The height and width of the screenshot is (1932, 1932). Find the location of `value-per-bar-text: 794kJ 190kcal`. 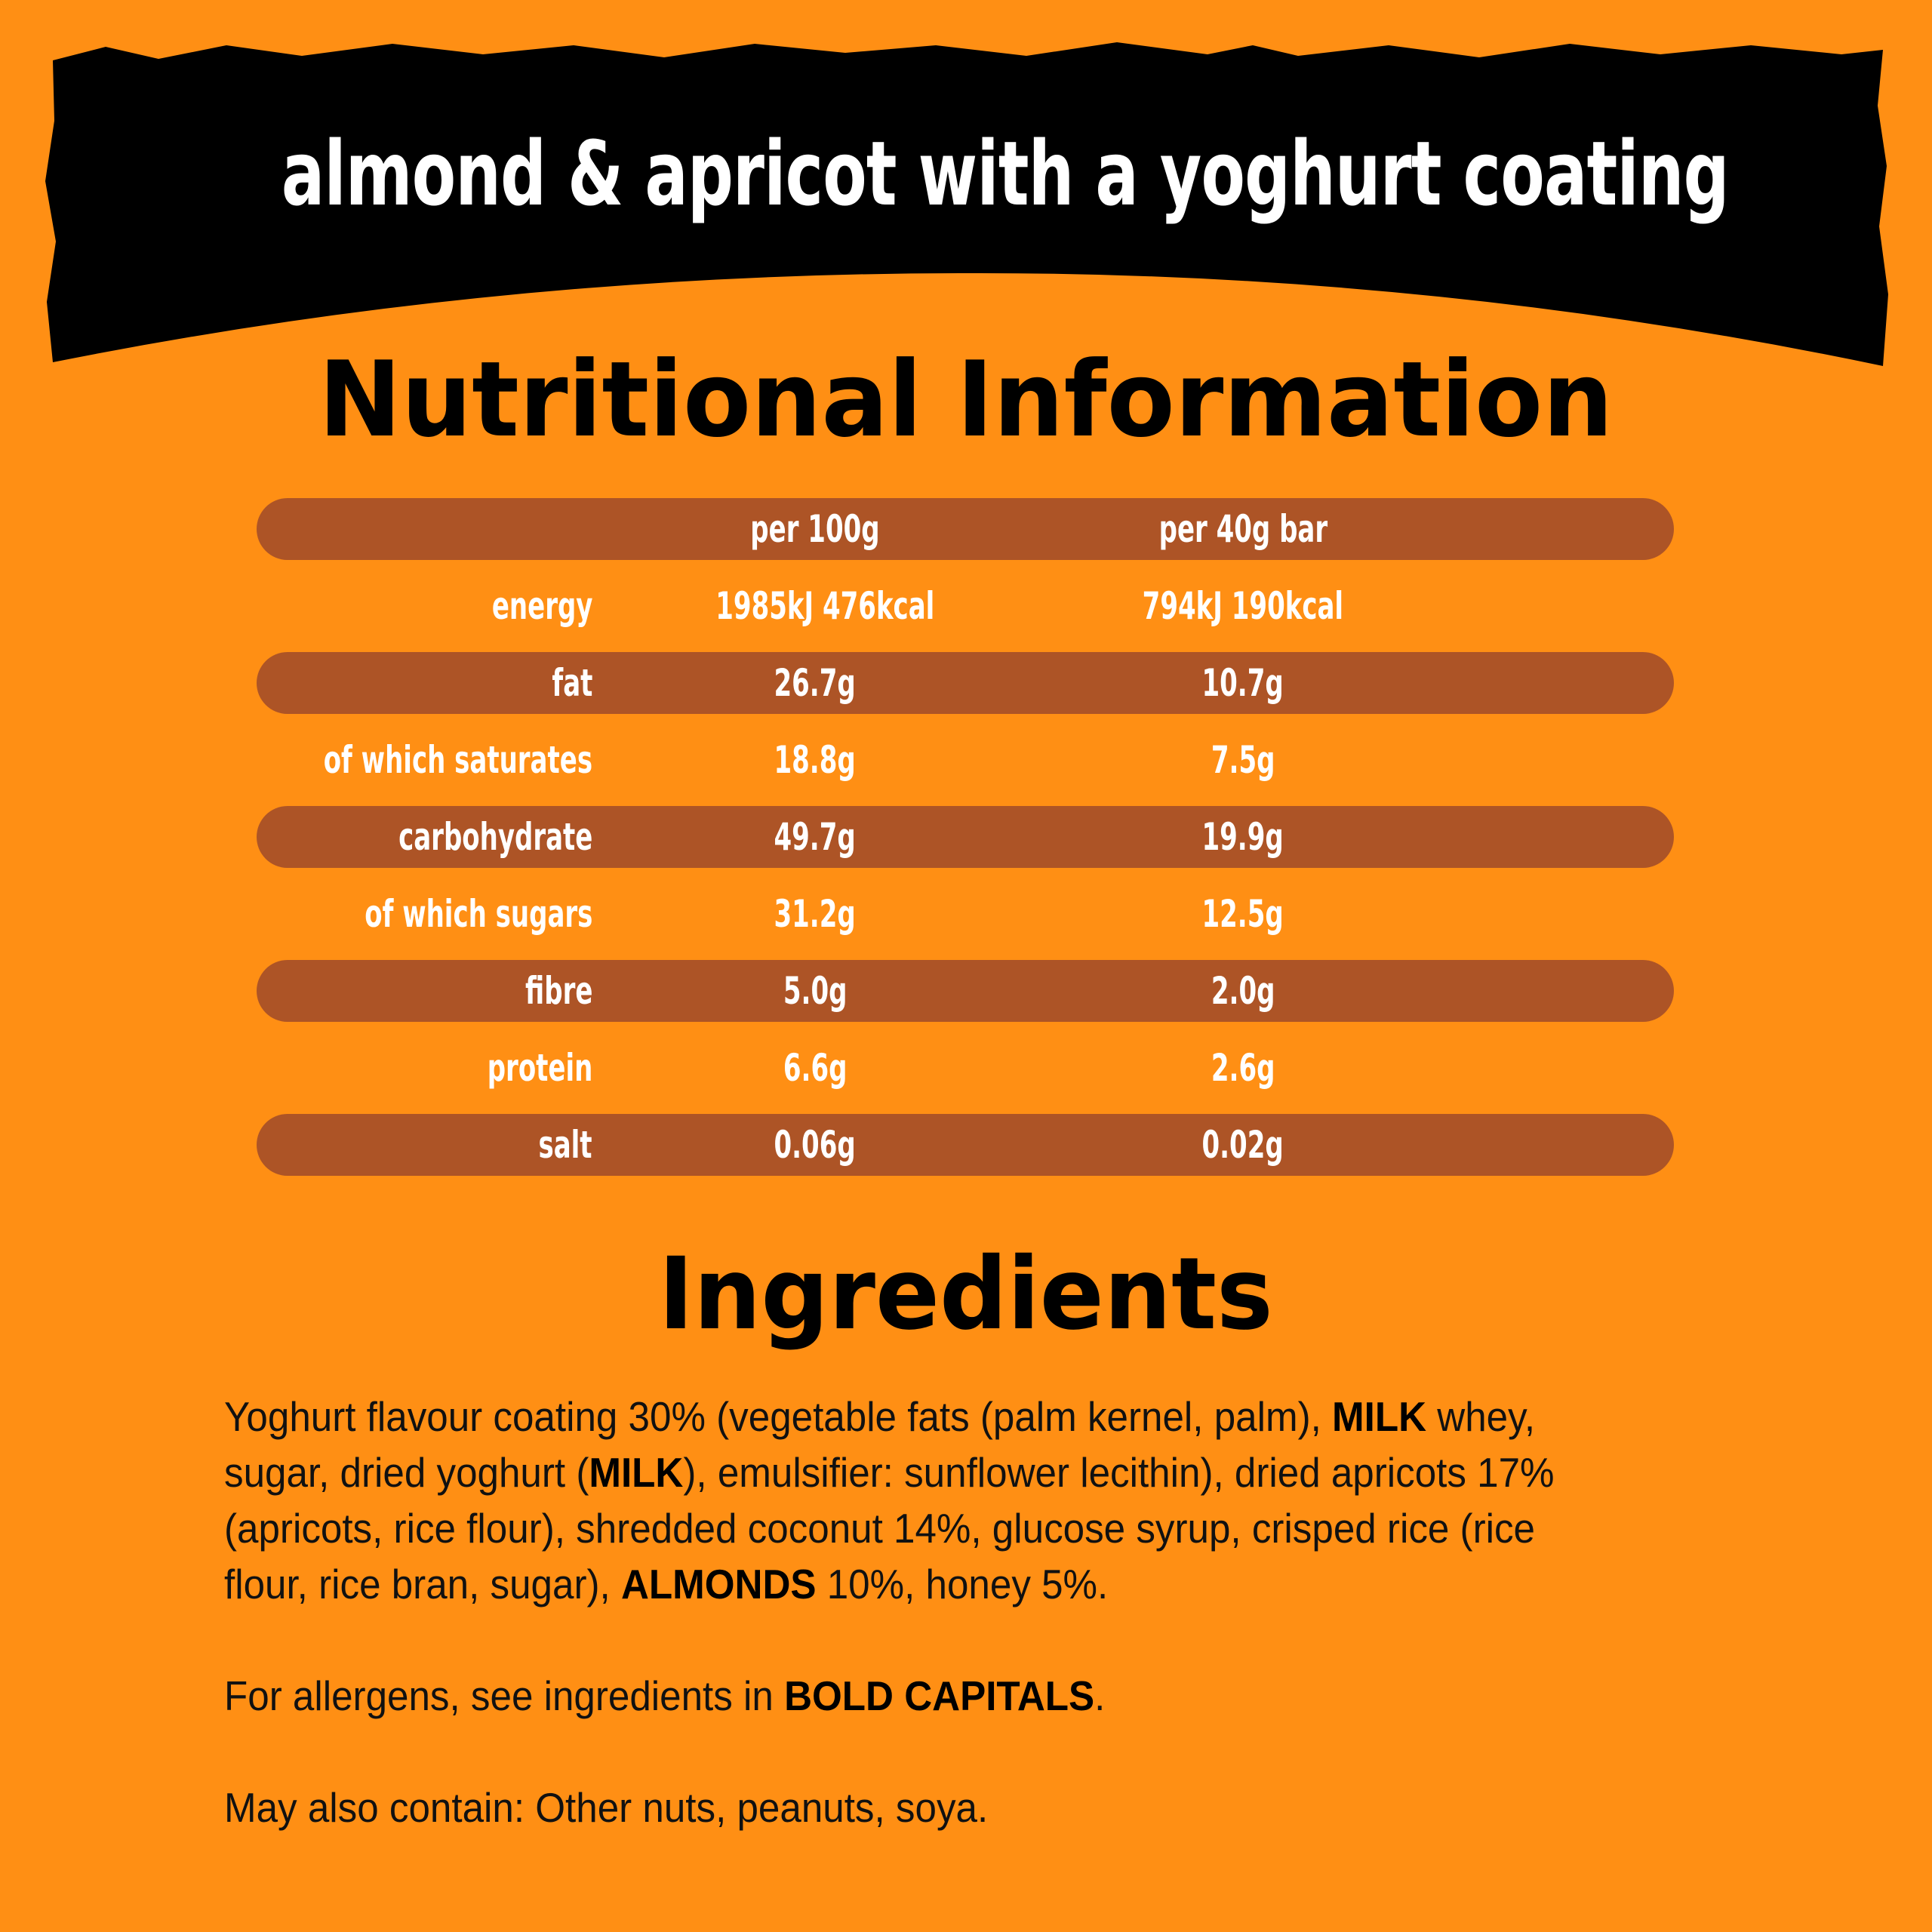

value-per-bar-text: 794kJ 190kcal is located at coordinates (1243, 606).